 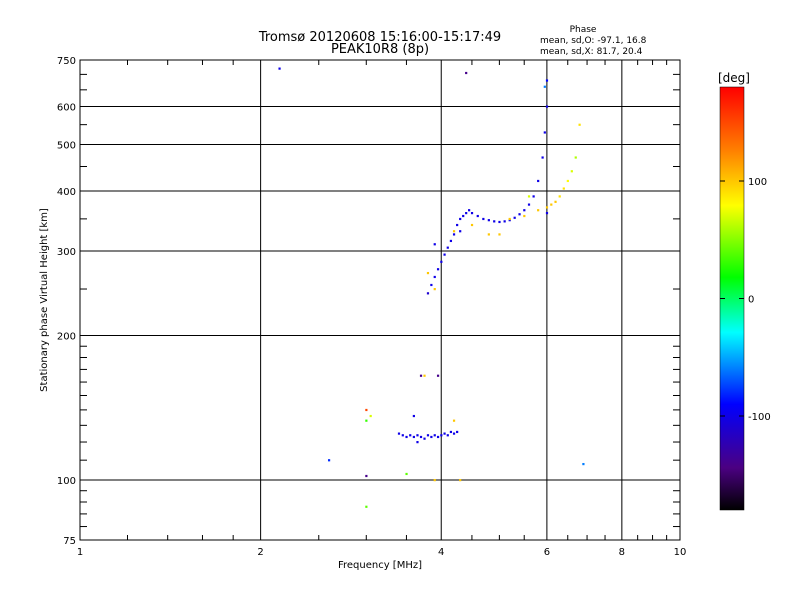 What do you see at coordinates (382, 552) in the screenshot?
I see `x-tick-labels: 1 2 4 6 8 10` at bounding box center [382, 552].